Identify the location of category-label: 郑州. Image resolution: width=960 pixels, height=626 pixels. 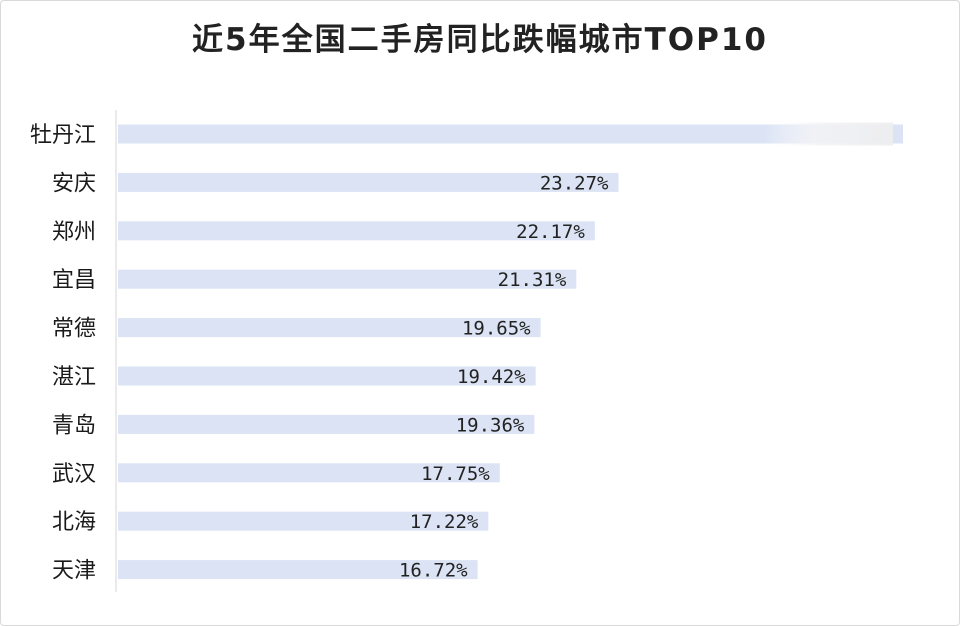
(74, 232).